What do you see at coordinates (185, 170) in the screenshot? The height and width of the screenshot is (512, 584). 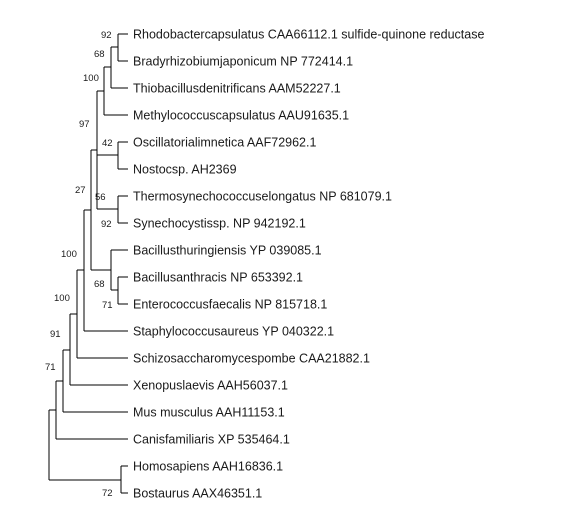 I see `leaf-label: Nostocsp. AH2369` at bounding box center [185, 170].